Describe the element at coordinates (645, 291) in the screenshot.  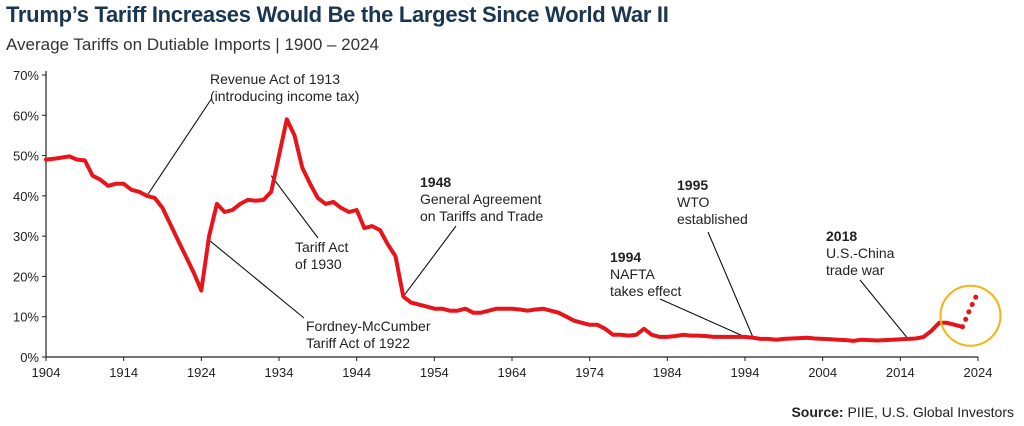
I see `annotation-text-nafta-1994: takes effect` at that location.